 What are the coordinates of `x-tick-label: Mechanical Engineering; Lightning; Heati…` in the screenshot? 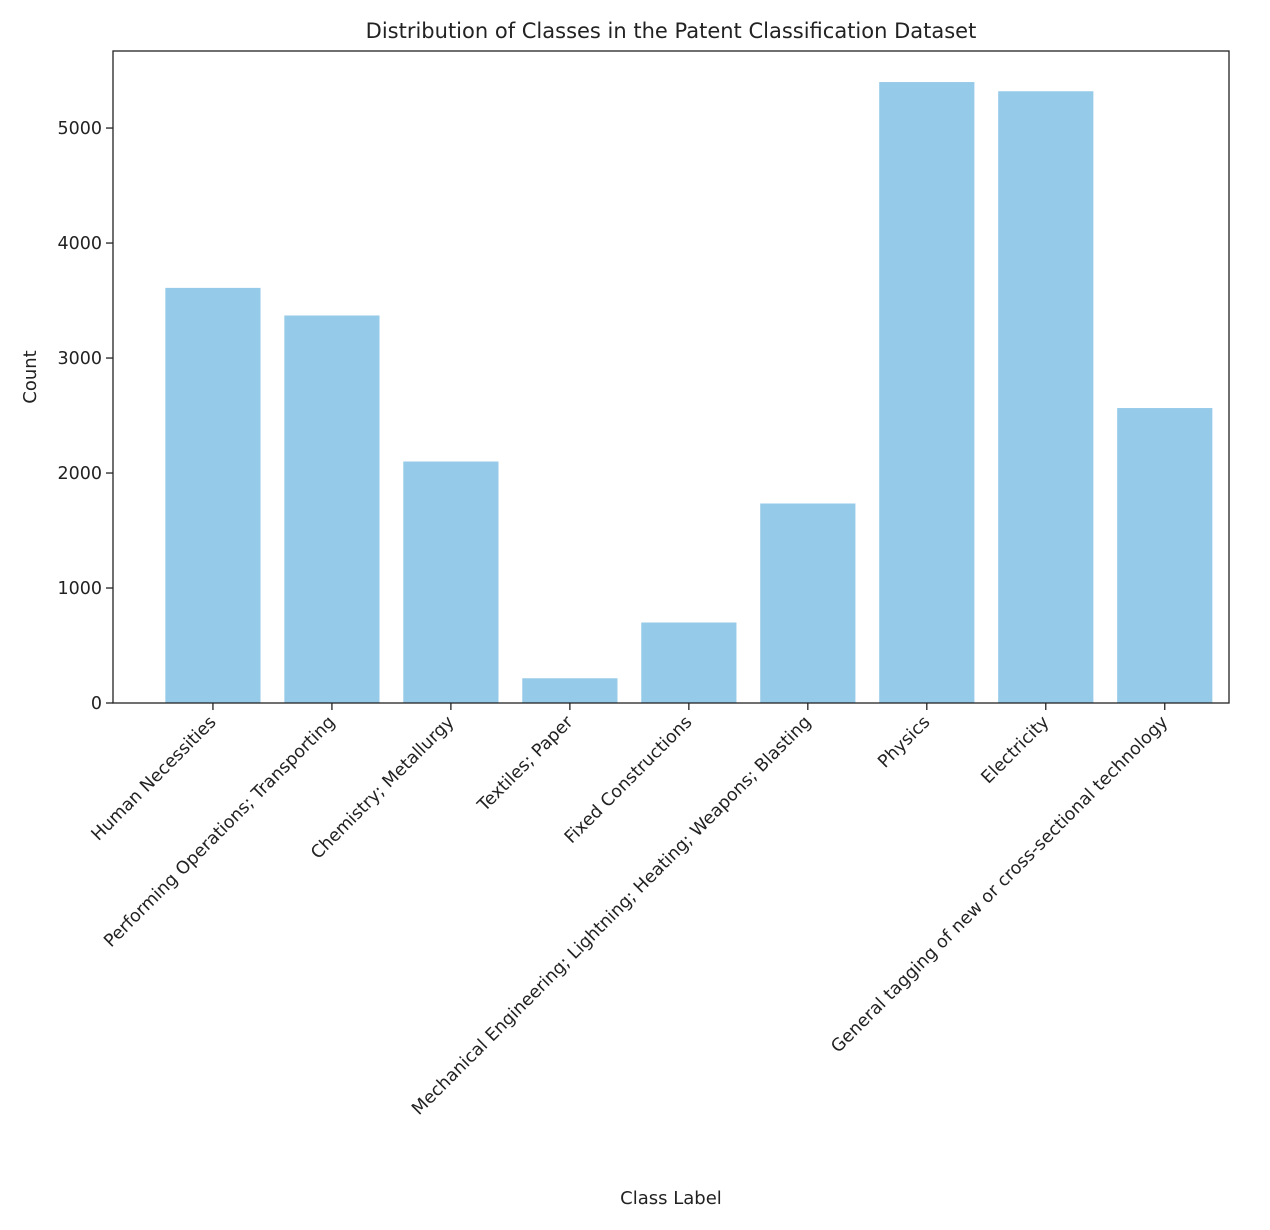 It's located at (611, 915).